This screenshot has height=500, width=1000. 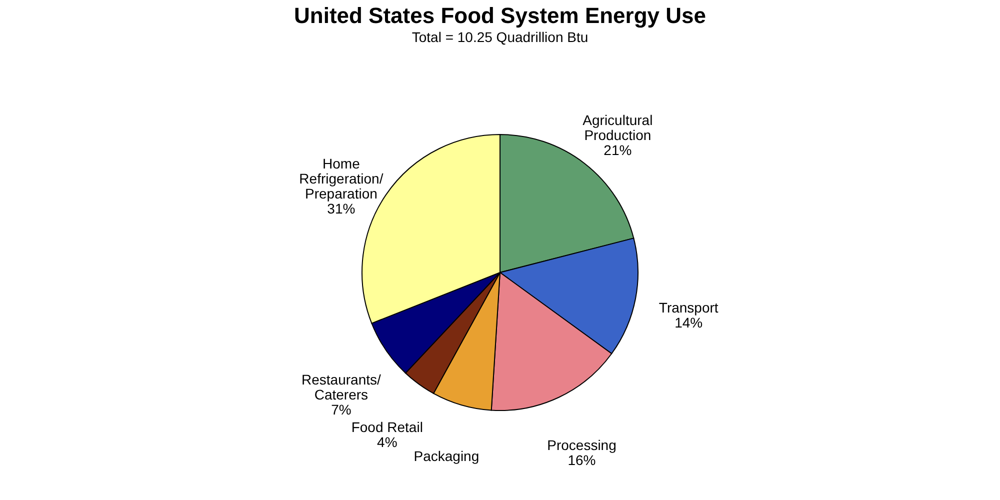 I want to click on data-label: 21%, so click(x=618, y=150).